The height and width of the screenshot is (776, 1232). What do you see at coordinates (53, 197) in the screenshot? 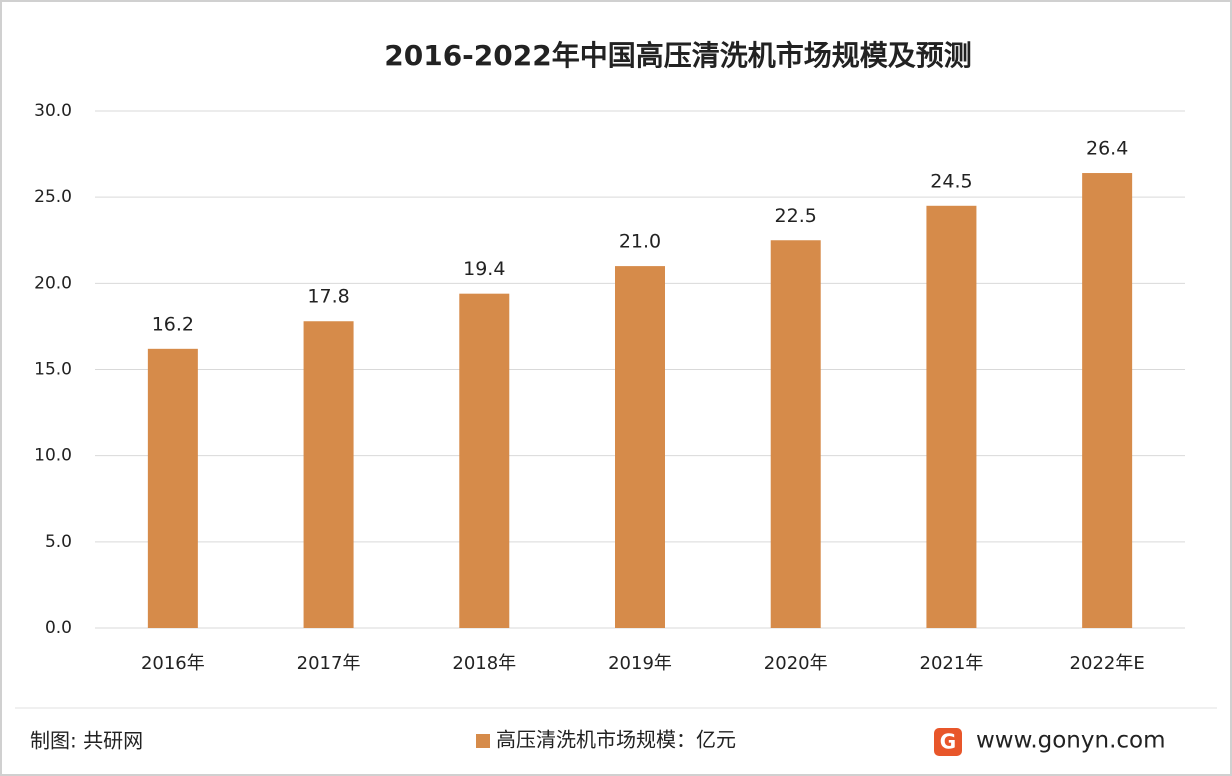
I see `y-tick-label: 25.0` at bounding box center [53, 197].